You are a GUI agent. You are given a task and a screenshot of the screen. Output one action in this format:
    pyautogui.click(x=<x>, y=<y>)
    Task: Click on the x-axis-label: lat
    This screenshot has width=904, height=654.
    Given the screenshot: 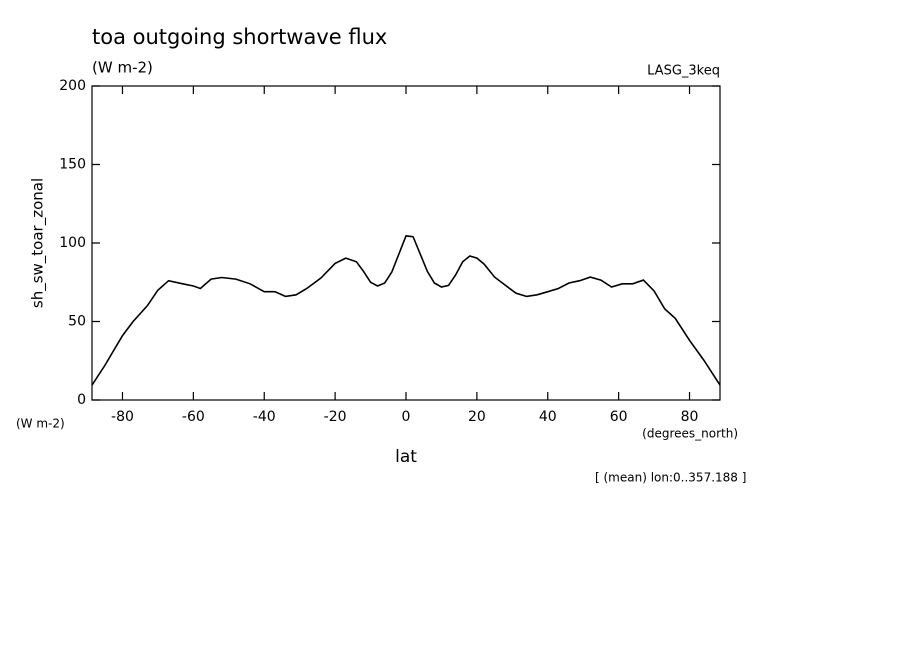 What is the action you would take?
    pyautogui.click(x=406, y=457)
    